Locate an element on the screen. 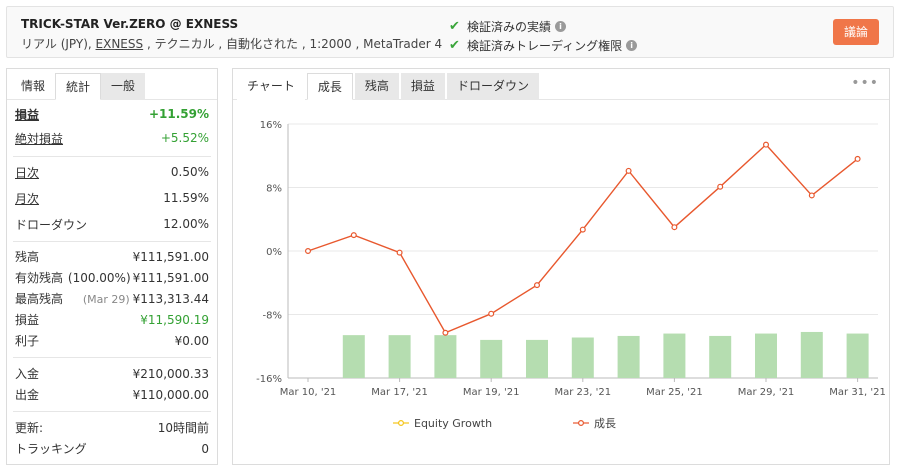 This screenshot has width=900, height=475. verified-track-record-label: 検証済みの実績 is located at coordinates (509, 27).